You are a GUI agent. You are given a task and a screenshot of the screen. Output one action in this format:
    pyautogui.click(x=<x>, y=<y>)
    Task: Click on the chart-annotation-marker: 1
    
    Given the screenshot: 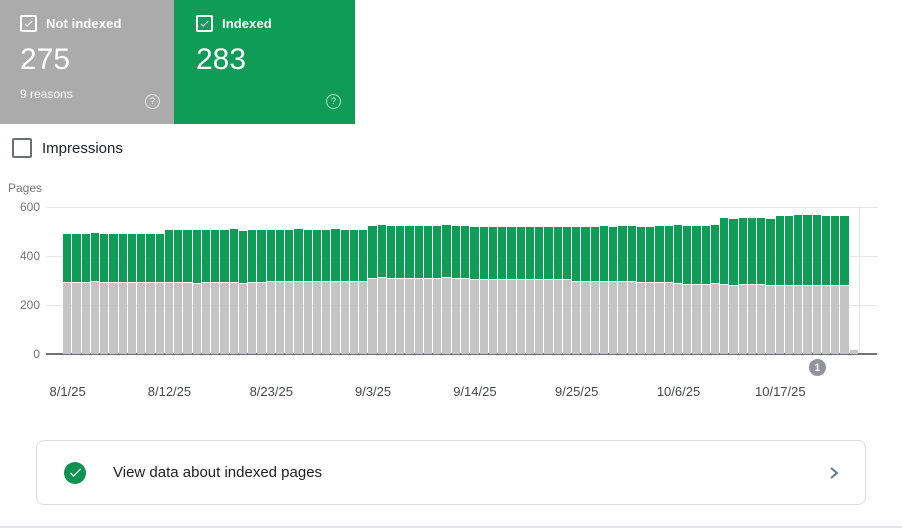 What is the action you would take?
    pyautogui.click(x=817, y=367)
    